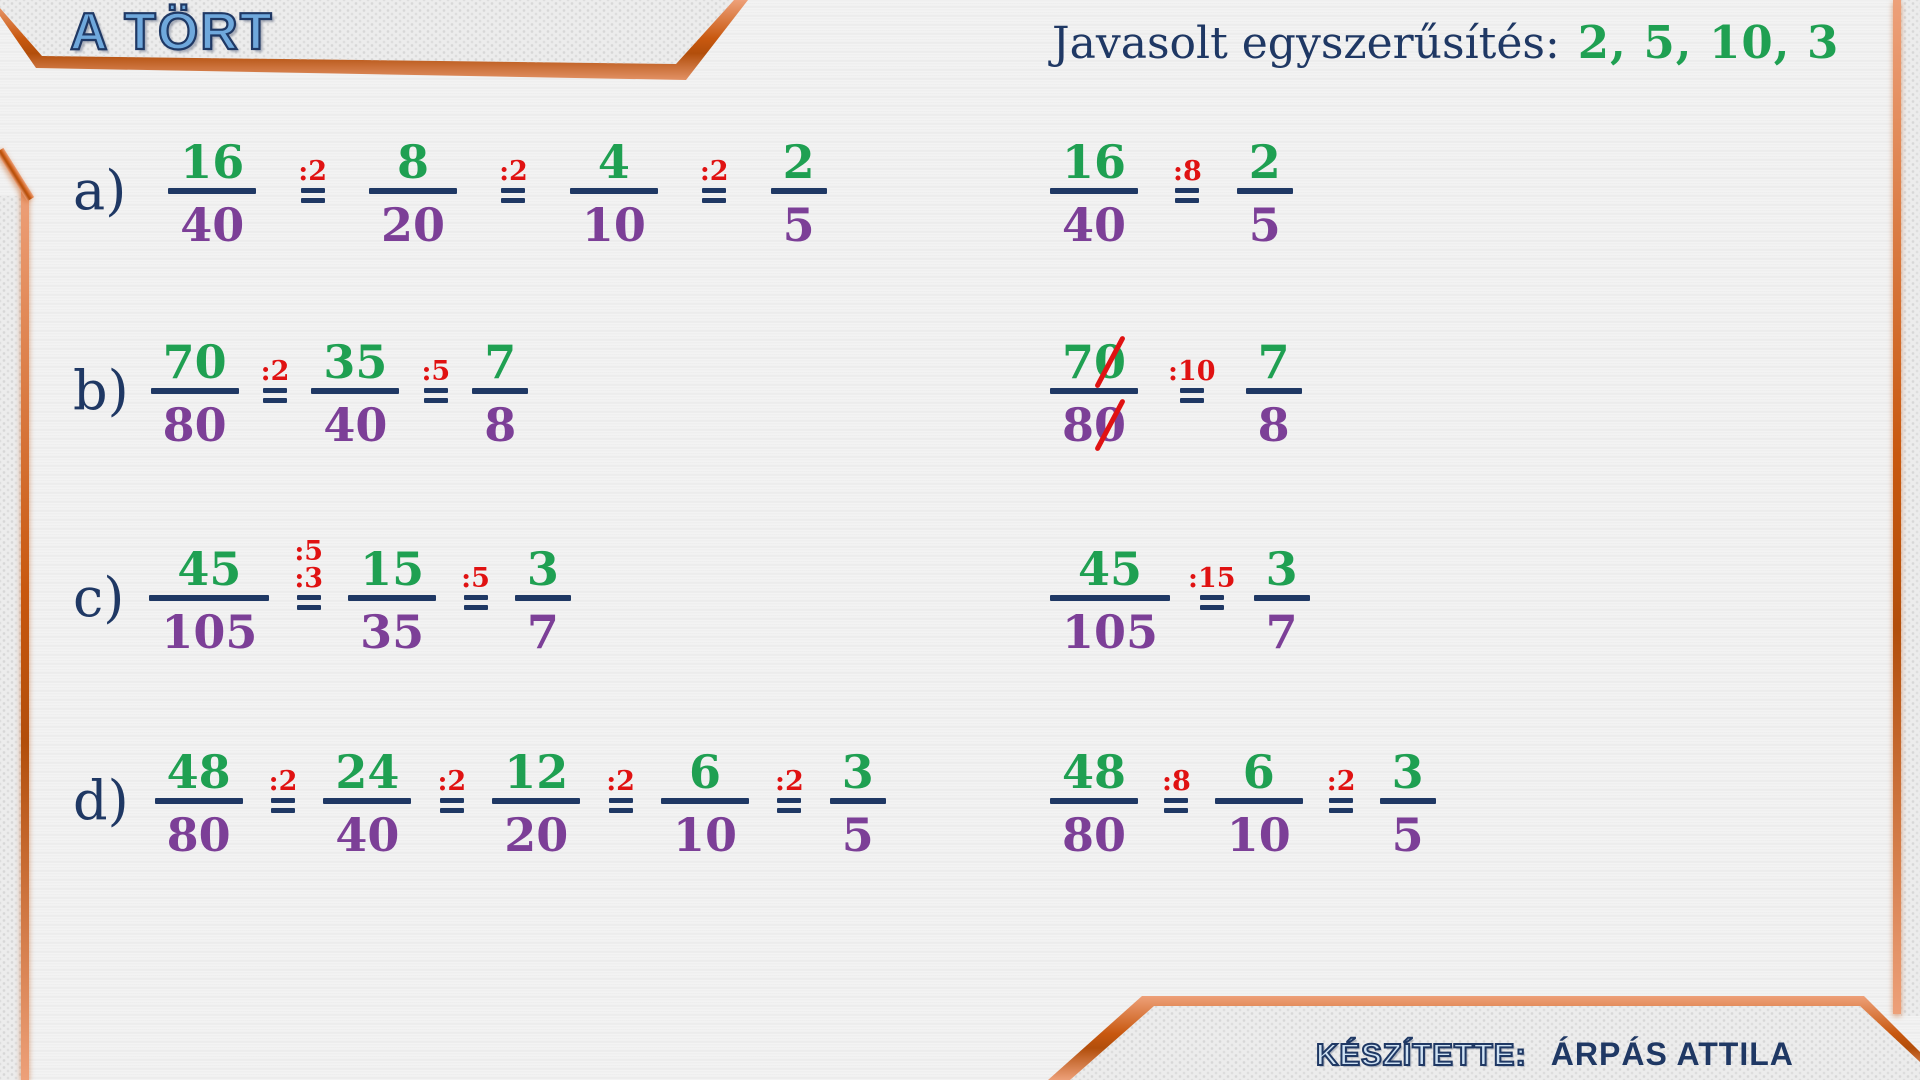 The image size is (1920, 1080). I want to click on left-border-line, so click(25, 635).